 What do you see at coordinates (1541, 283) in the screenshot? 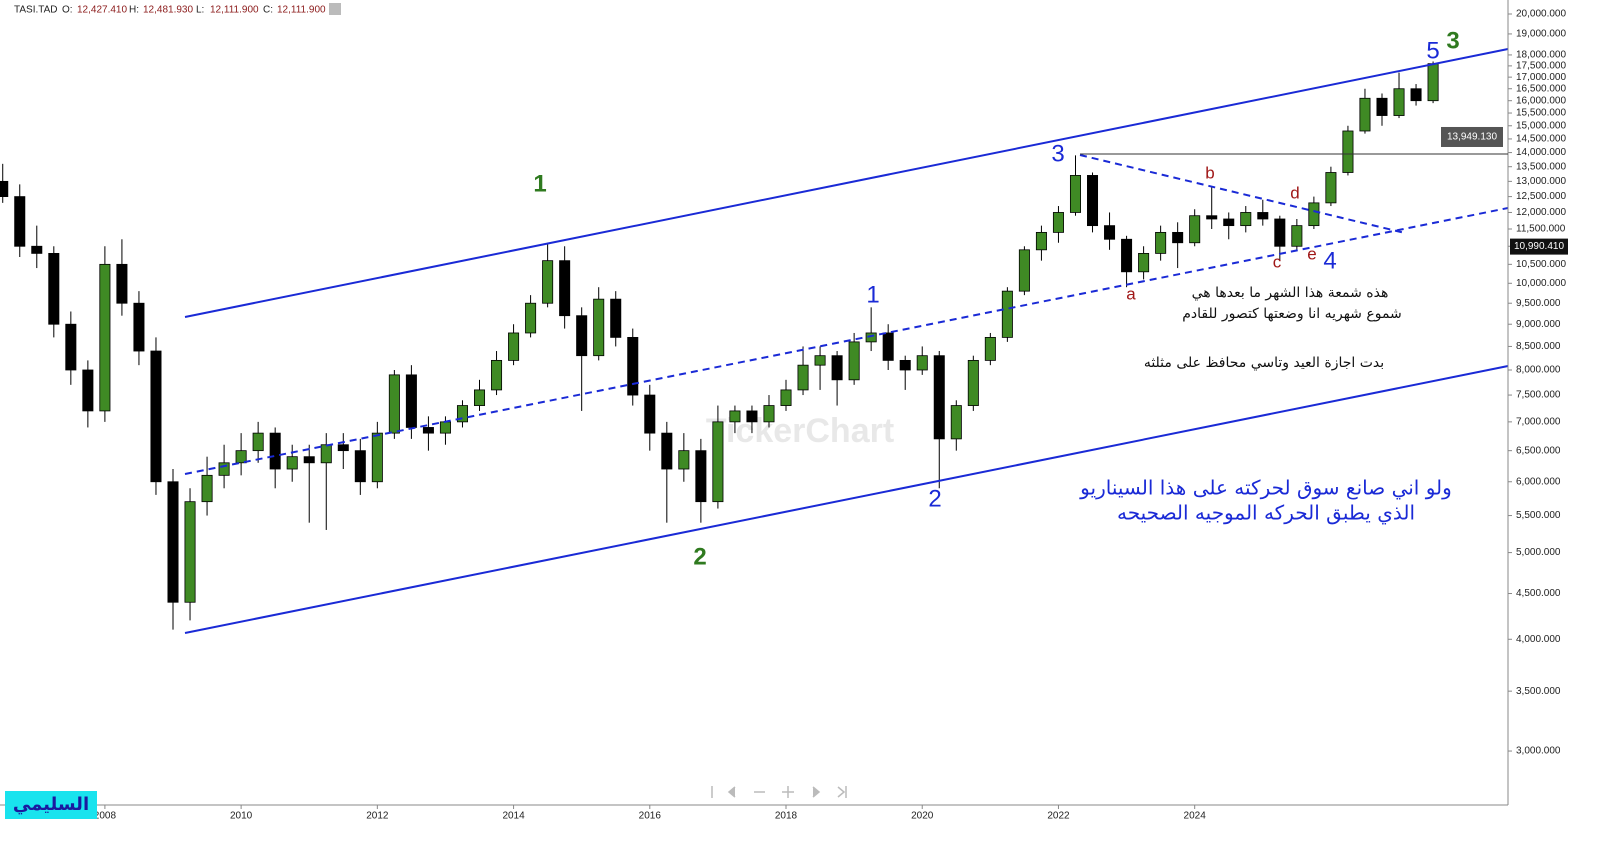
I see `y-tick-label: 10,000.000` at bounding box center [1541, 283].